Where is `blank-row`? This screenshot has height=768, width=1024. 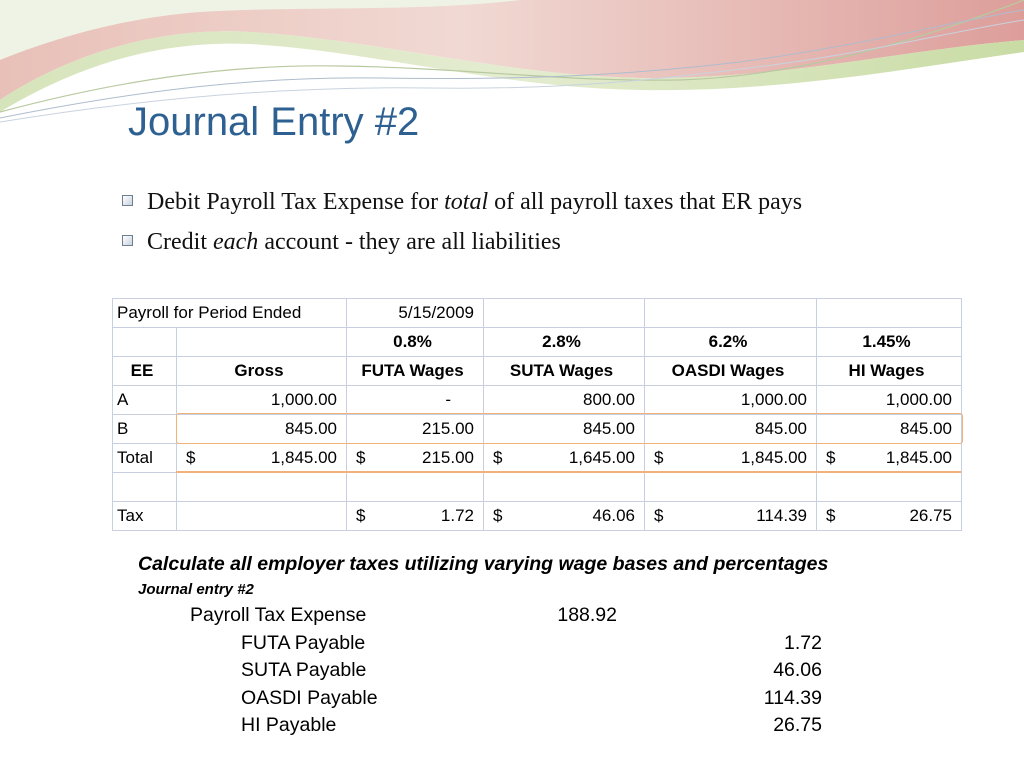 blank-row is located at coordinates (537, 487).